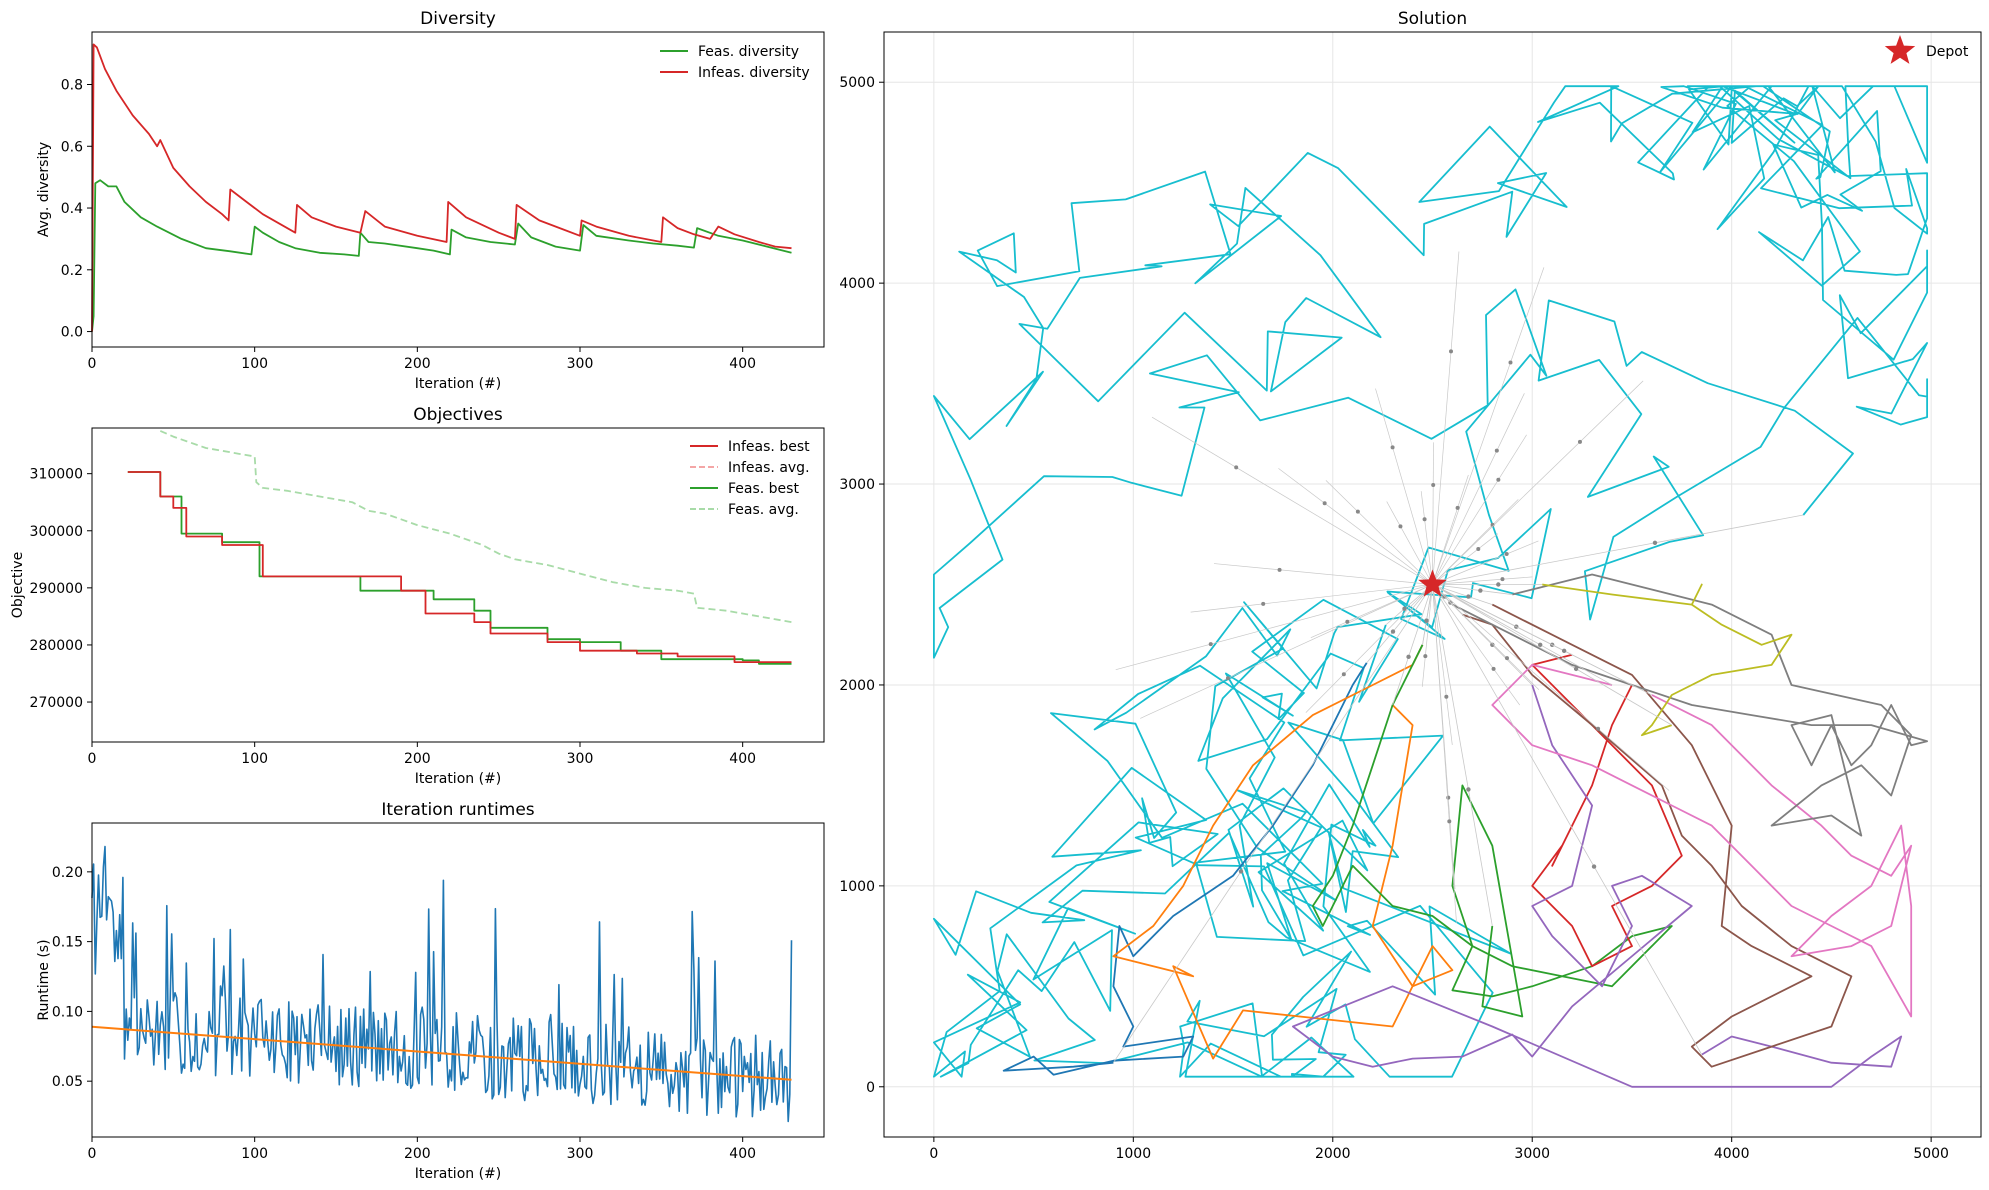 This screenshot has height=1190, width=1989. What do you see at coordinates (748, 52) in the screenshot?
I see `legend-label: Feas. diversity` at bounding box center [748, 52].